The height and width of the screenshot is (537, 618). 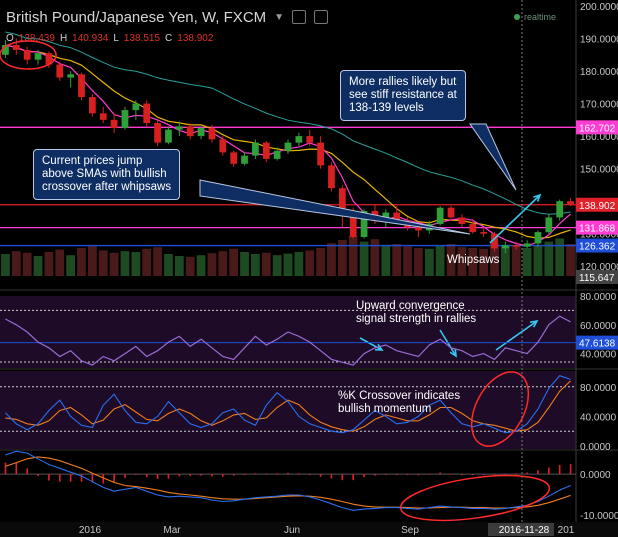 What do you see at coordinates (599, 170) in the screenshot?
I see `price-tick-label: 150.0000` at bounding box center [599, 170].